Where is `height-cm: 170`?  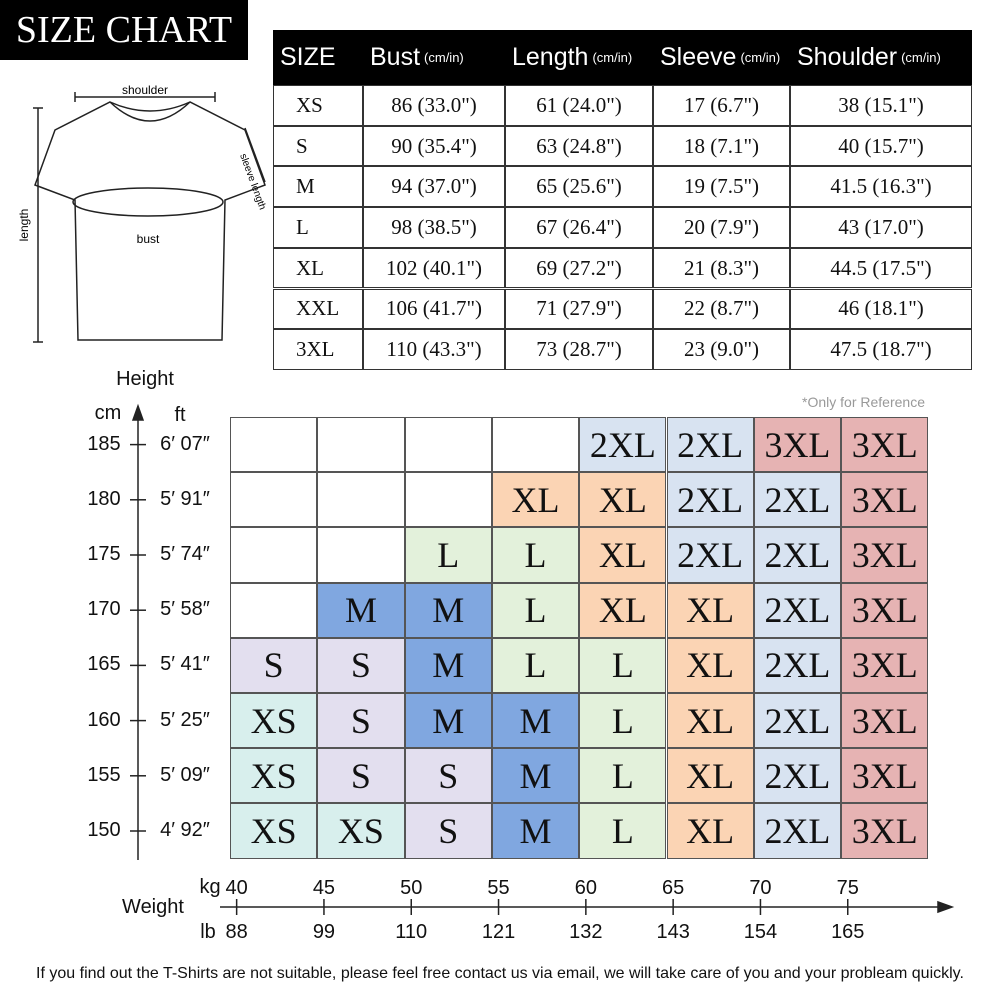
height-cm: 170 is located at coordinates (104, 609).